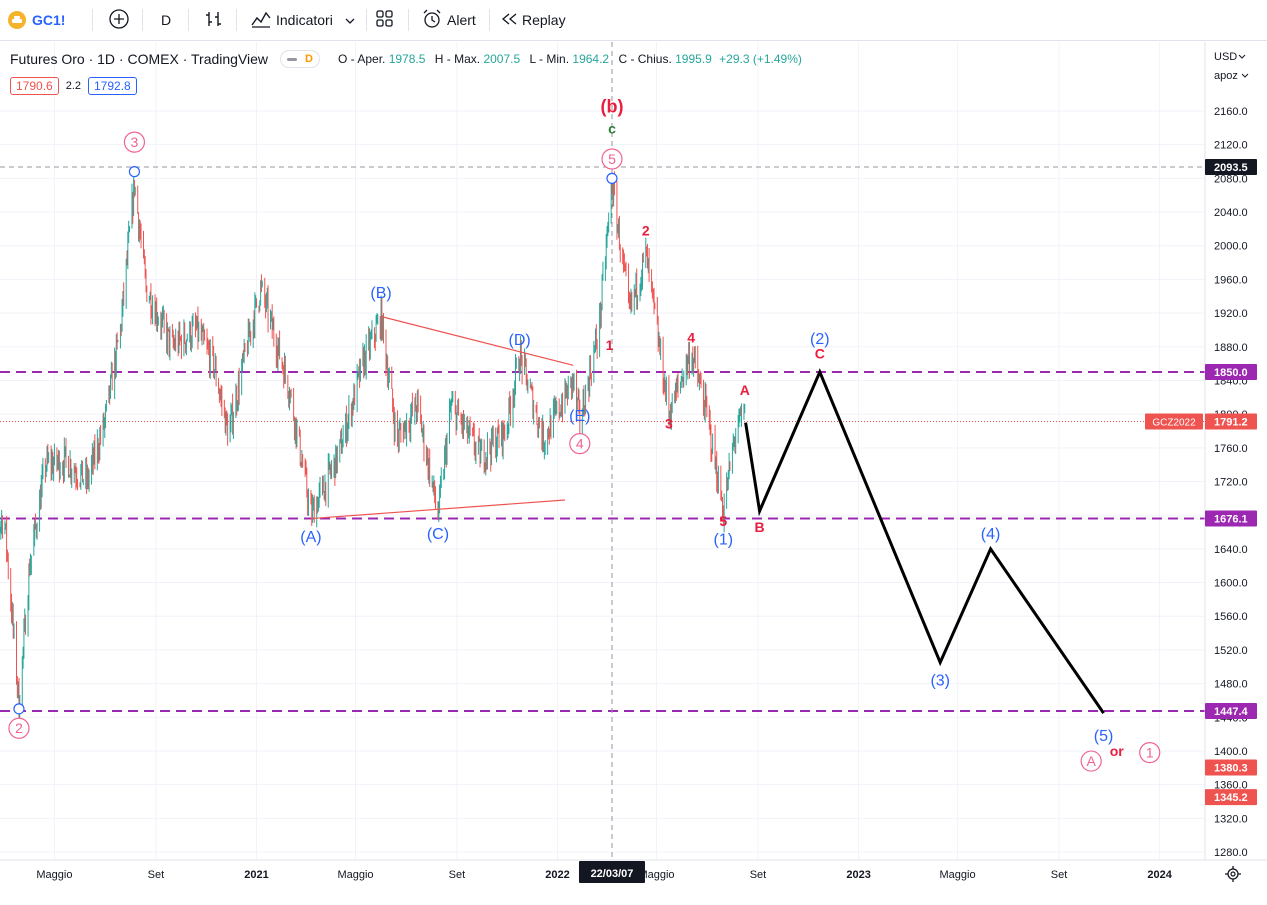 This screenshot has width=1267, height=905. Describe the element at coordinates (214, 20) in the screenshot. I see `chart-style-button` at that location.